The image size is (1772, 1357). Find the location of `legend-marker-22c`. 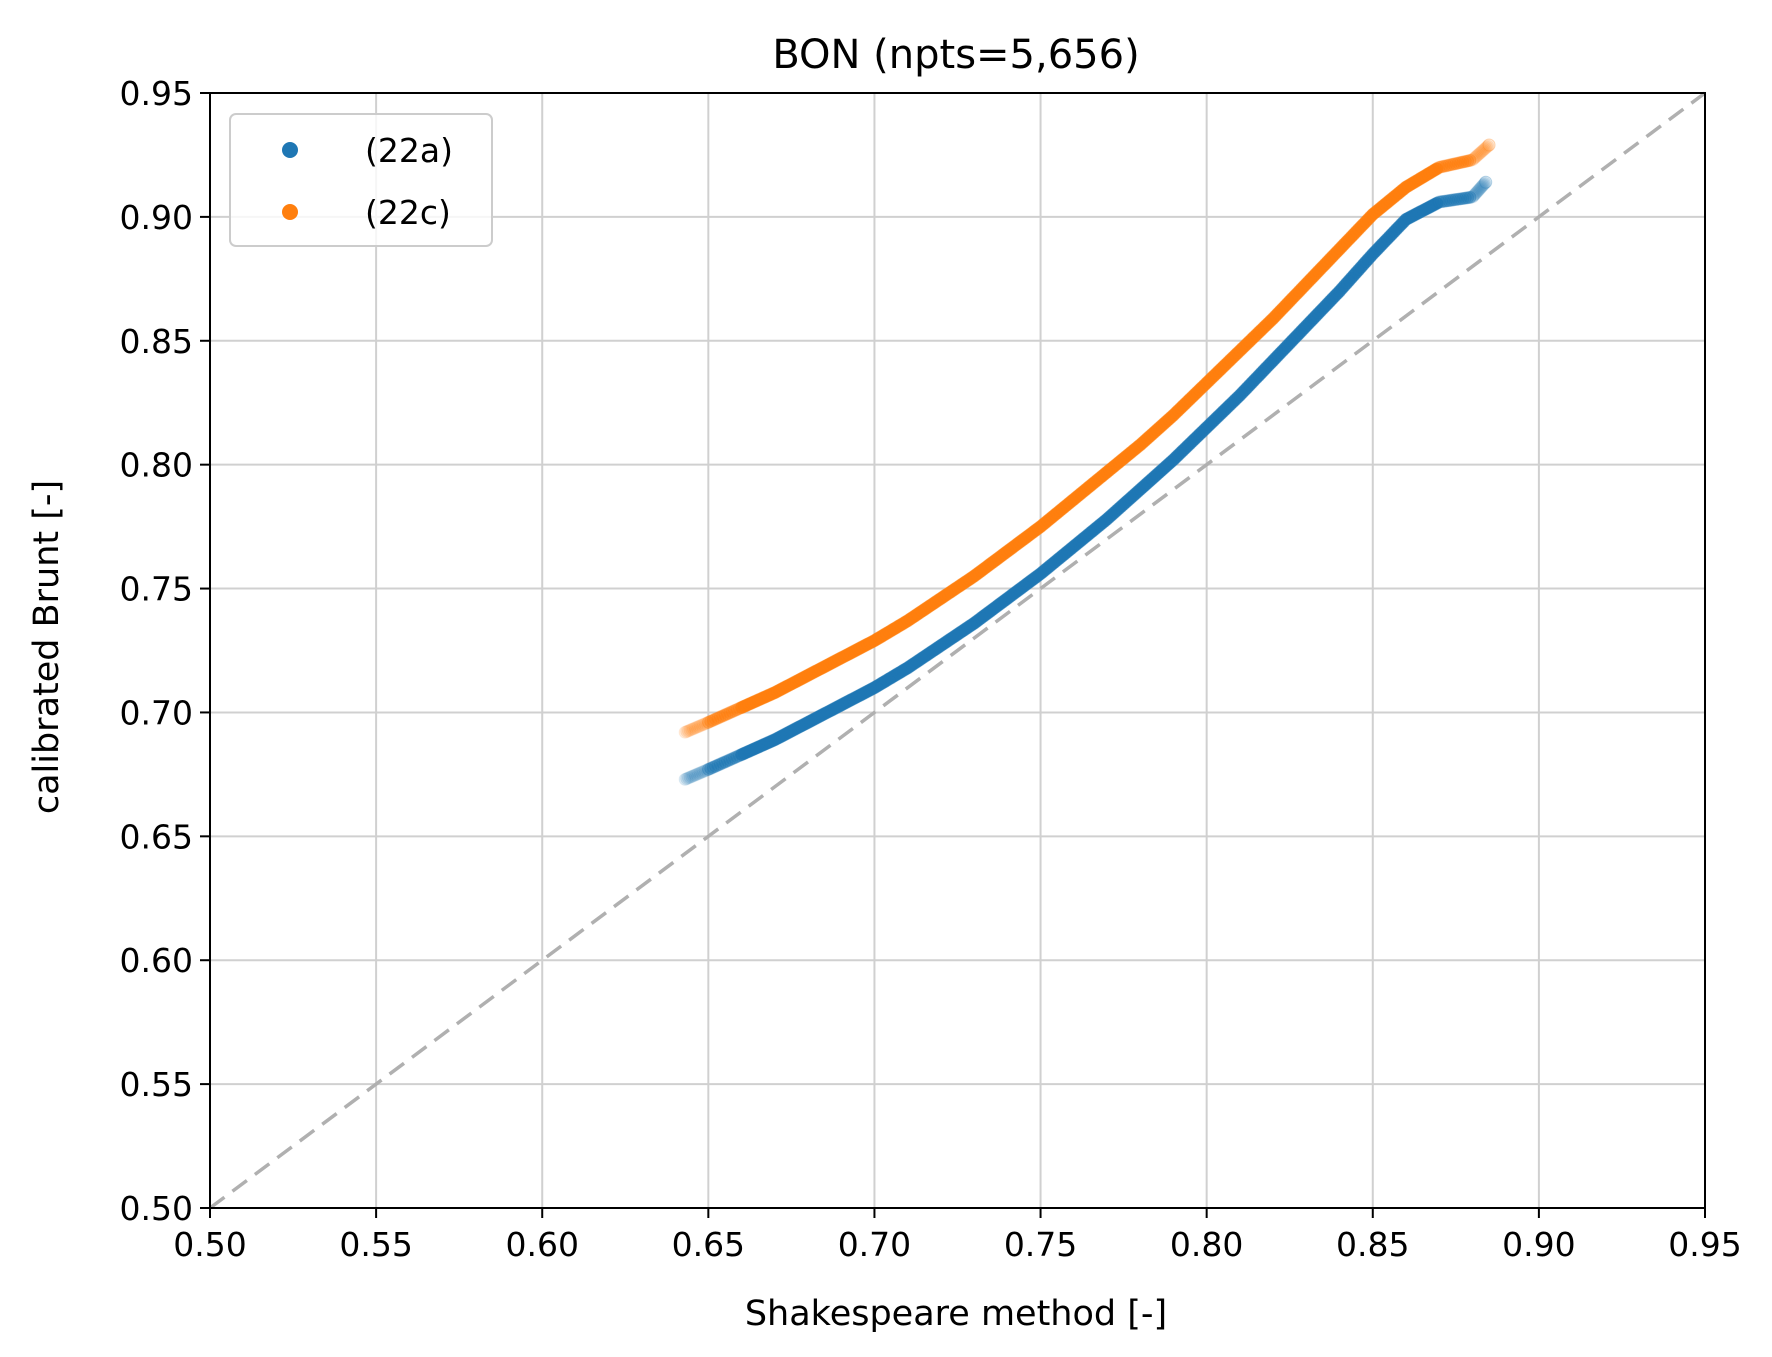

legend-marker-22c is located at coordinates (290, 212).